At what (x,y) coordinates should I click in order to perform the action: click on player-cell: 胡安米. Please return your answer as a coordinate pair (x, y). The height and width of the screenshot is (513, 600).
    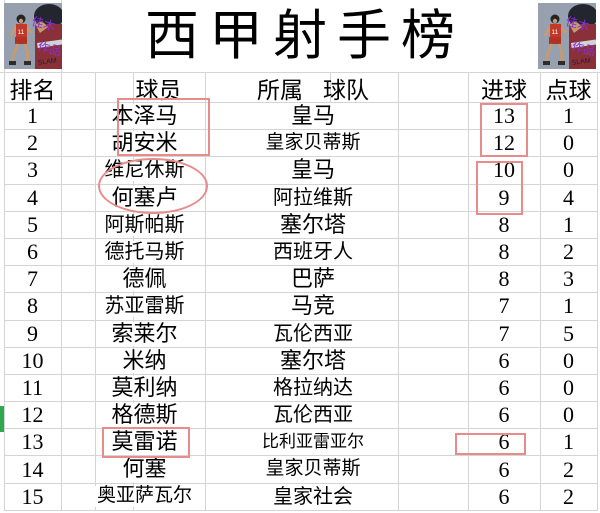
    Looking at the image, I should click on (144, 143).